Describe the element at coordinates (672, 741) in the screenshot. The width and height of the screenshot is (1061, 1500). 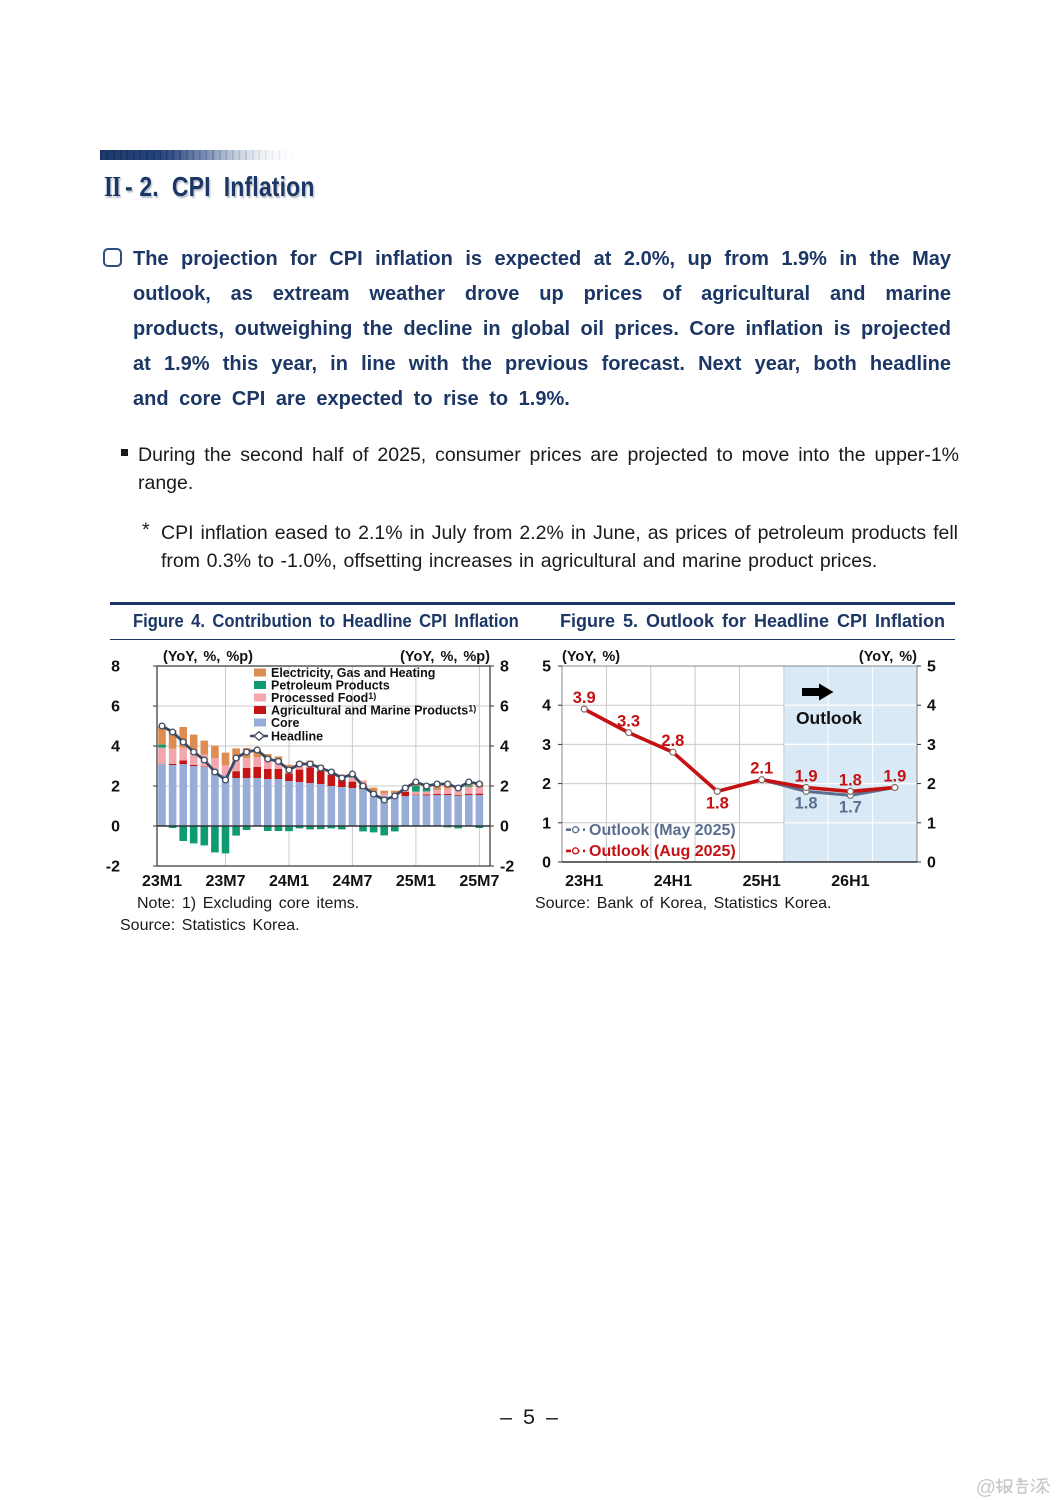
I see `svg-text: 2.8` at that location.